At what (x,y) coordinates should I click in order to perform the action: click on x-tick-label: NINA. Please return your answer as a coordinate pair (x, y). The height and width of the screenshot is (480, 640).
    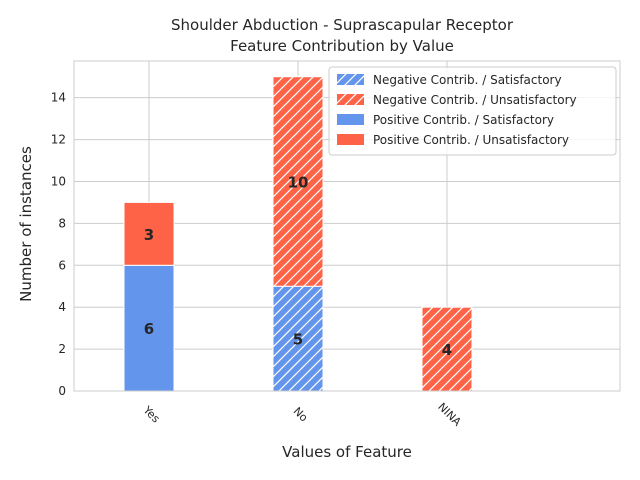
    Looking at the image, I should click on (449, 414).